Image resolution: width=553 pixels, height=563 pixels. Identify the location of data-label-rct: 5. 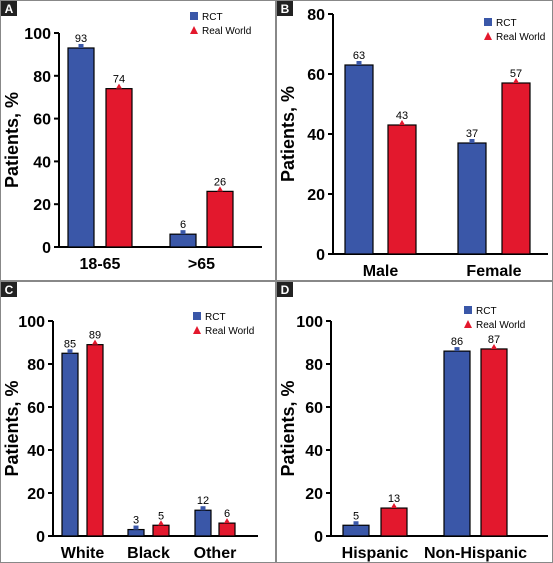
(356, 516).